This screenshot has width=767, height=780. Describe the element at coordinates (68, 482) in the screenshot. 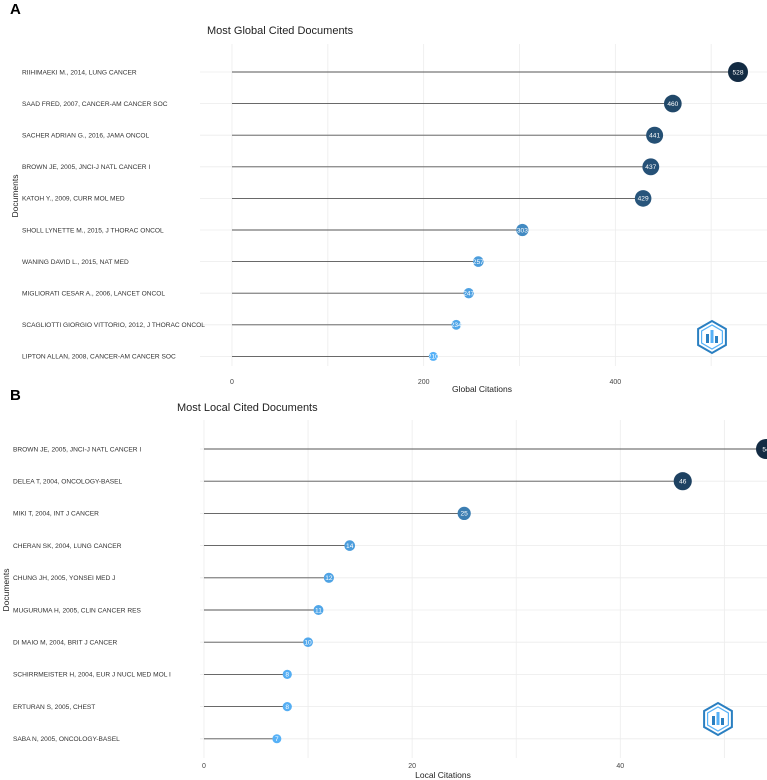

I see `panel-b-category-label: DELEA T, 2004, ONCOLOGY-BASEL` at that location.